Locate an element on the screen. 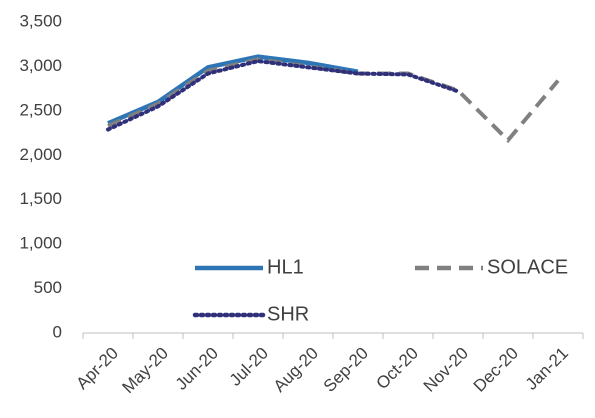 This screenshot has width=595, height=418. x-tick-label: Jun-20 is located at coordinates (197, 369).